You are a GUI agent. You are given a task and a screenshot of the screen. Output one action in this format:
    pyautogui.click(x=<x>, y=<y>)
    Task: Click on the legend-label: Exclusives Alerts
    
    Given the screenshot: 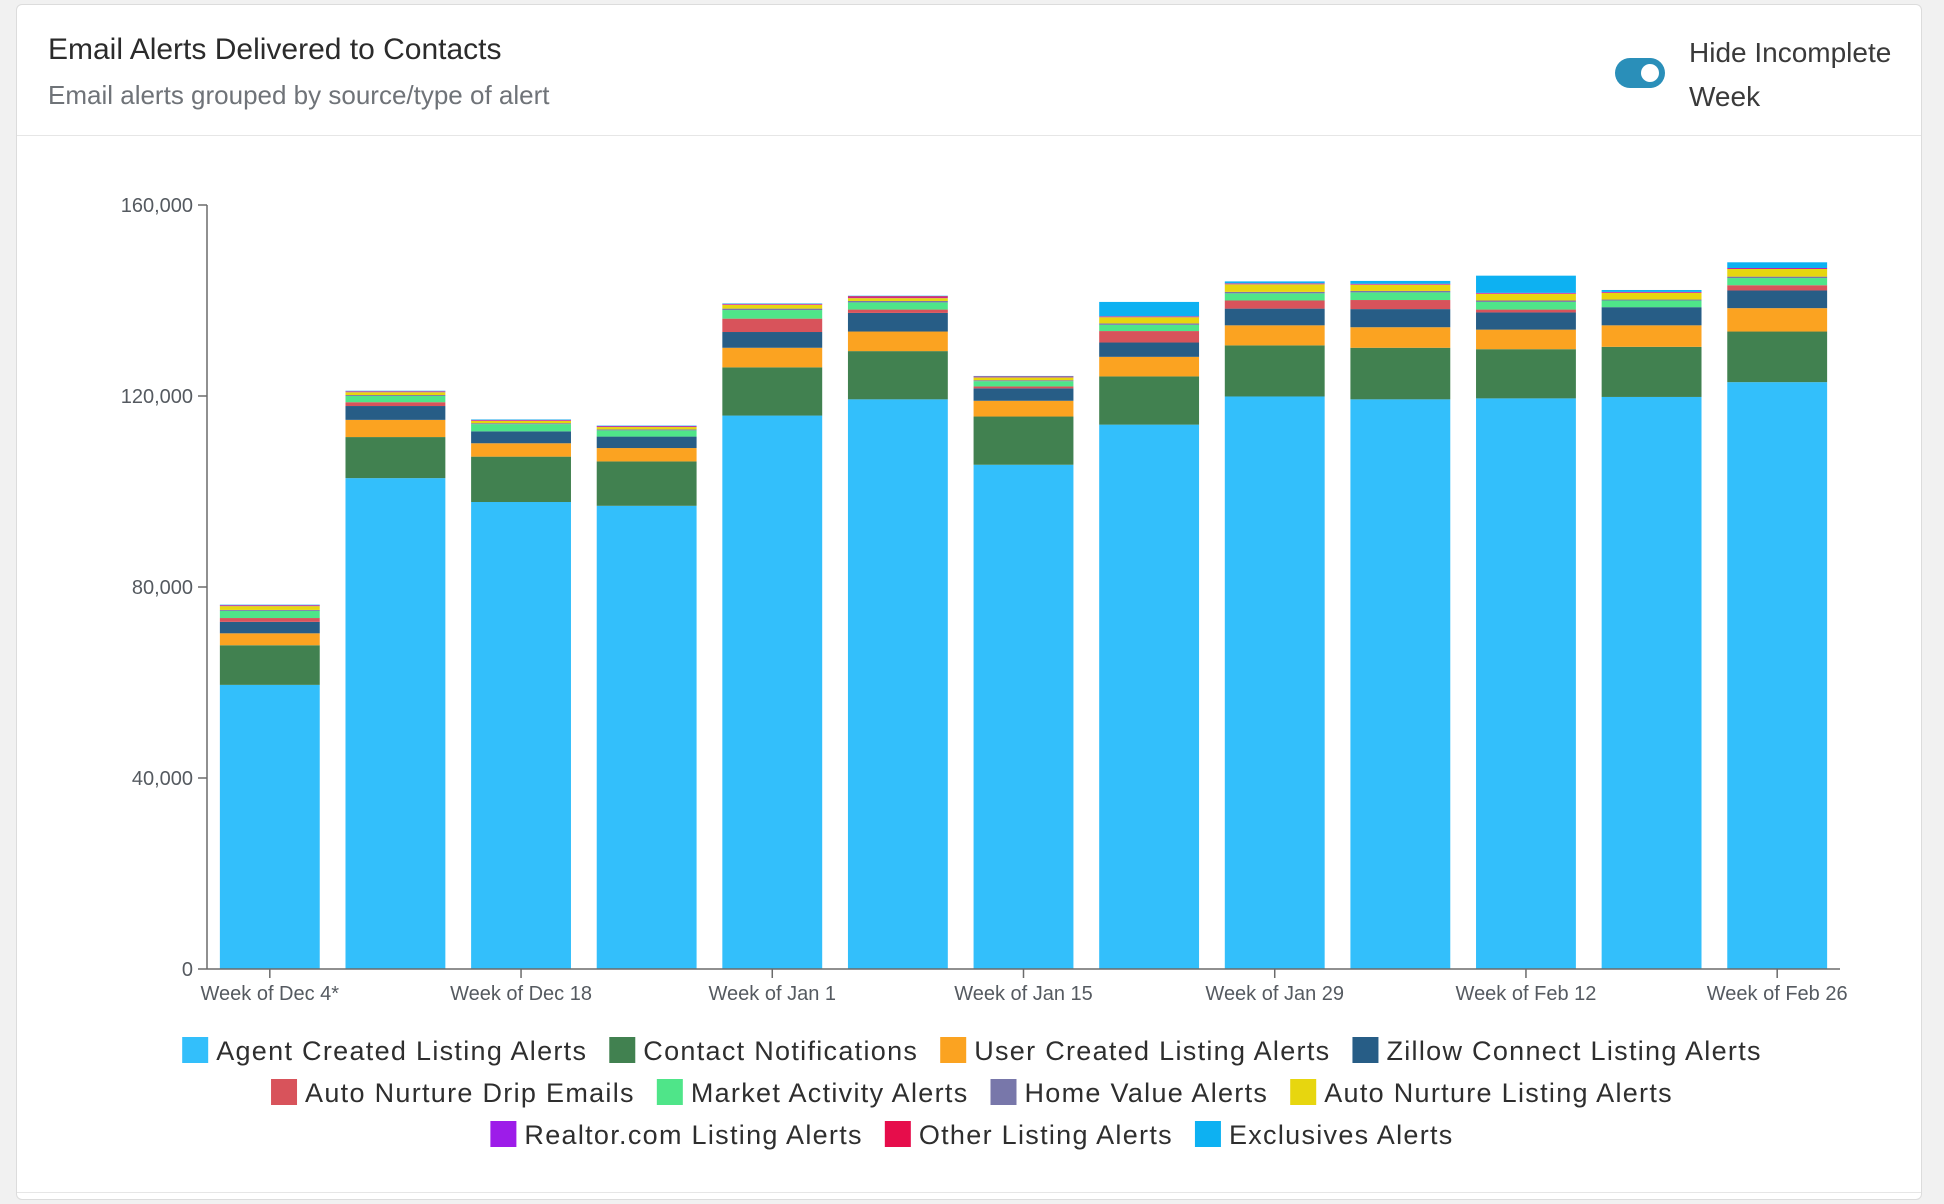 What is the action you would take?
    pyautogui.click(x=1341, y=1135)
    